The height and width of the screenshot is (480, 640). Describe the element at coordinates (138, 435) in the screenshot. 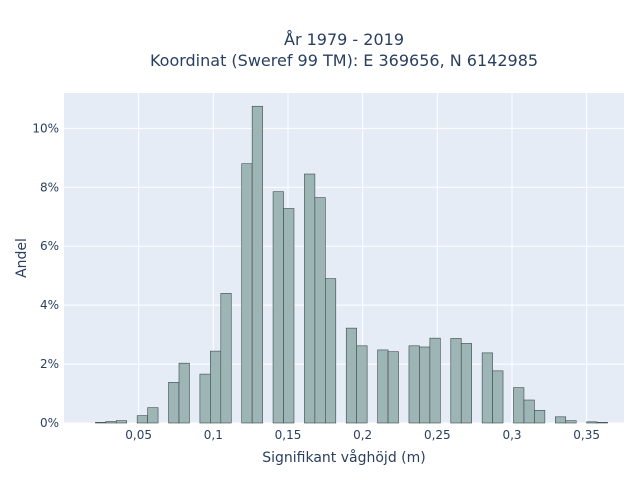

I see `x-tick-label-0: 0,05` at that location.